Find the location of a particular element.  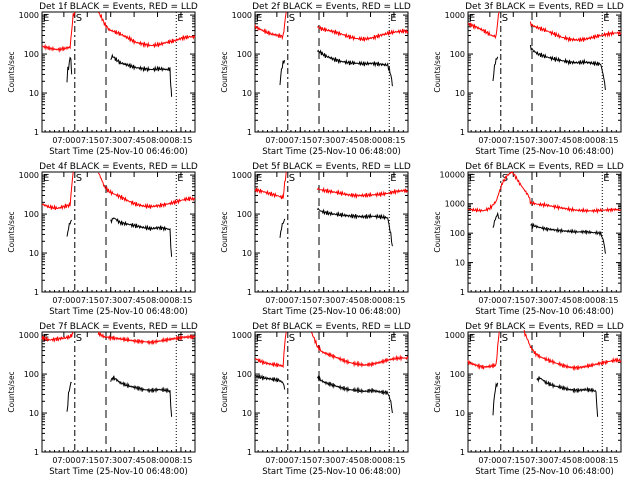

chart-title: Det 7f BLACK = Events, RED = LLD is located at coordinates (118, 327).